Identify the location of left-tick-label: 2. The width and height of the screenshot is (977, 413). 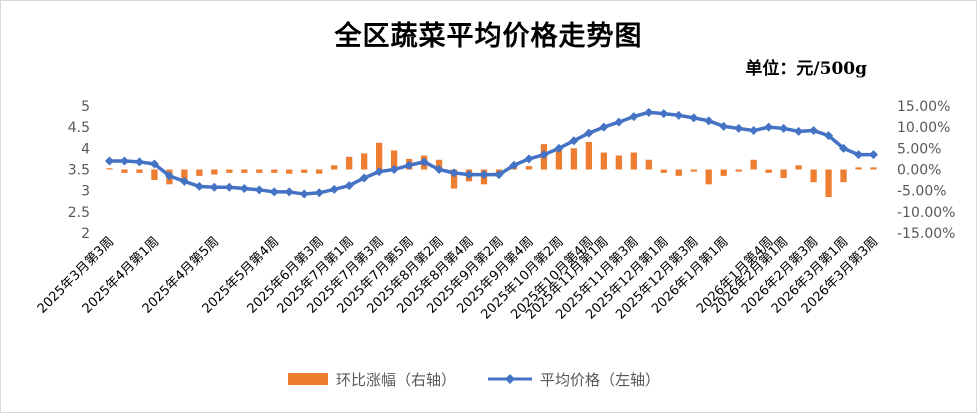
(85, 234).